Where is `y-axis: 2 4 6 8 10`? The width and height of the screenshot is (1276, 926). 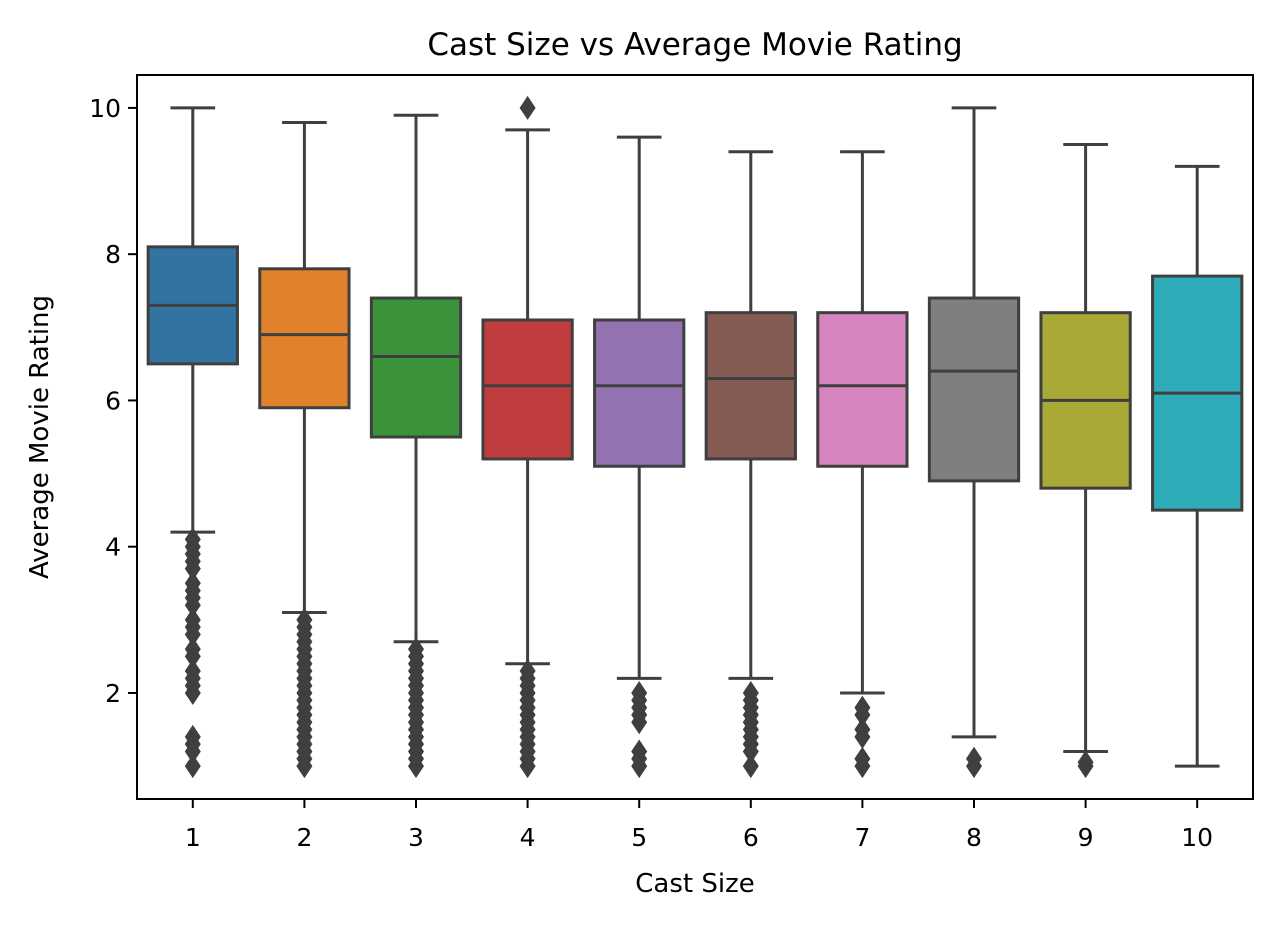
y-axis: 2 4 6 8 10 is located at coordinates (113, 401).